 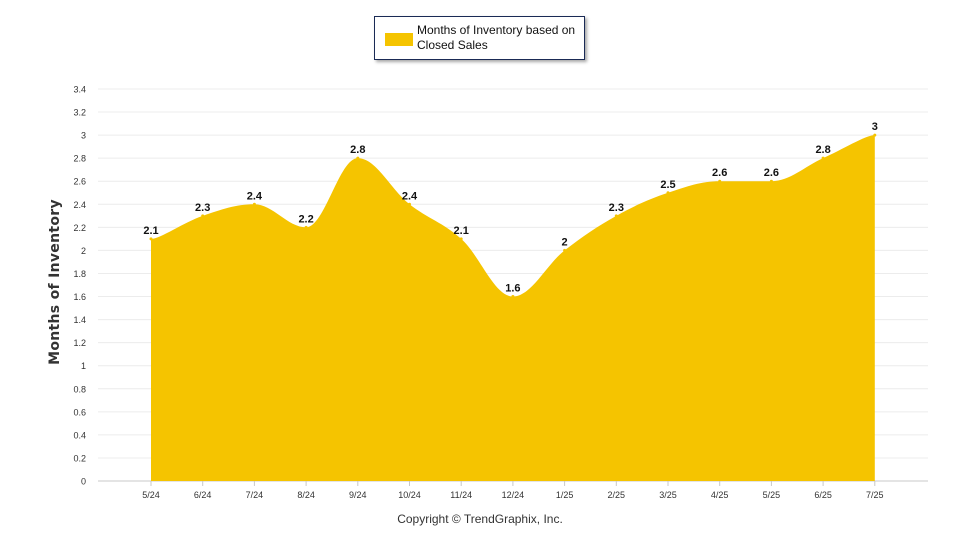 What do you see at coordinates (461, 495) in the screenshot?
I see `x-tick-label: 11/24` at bounding box center [461, 495].